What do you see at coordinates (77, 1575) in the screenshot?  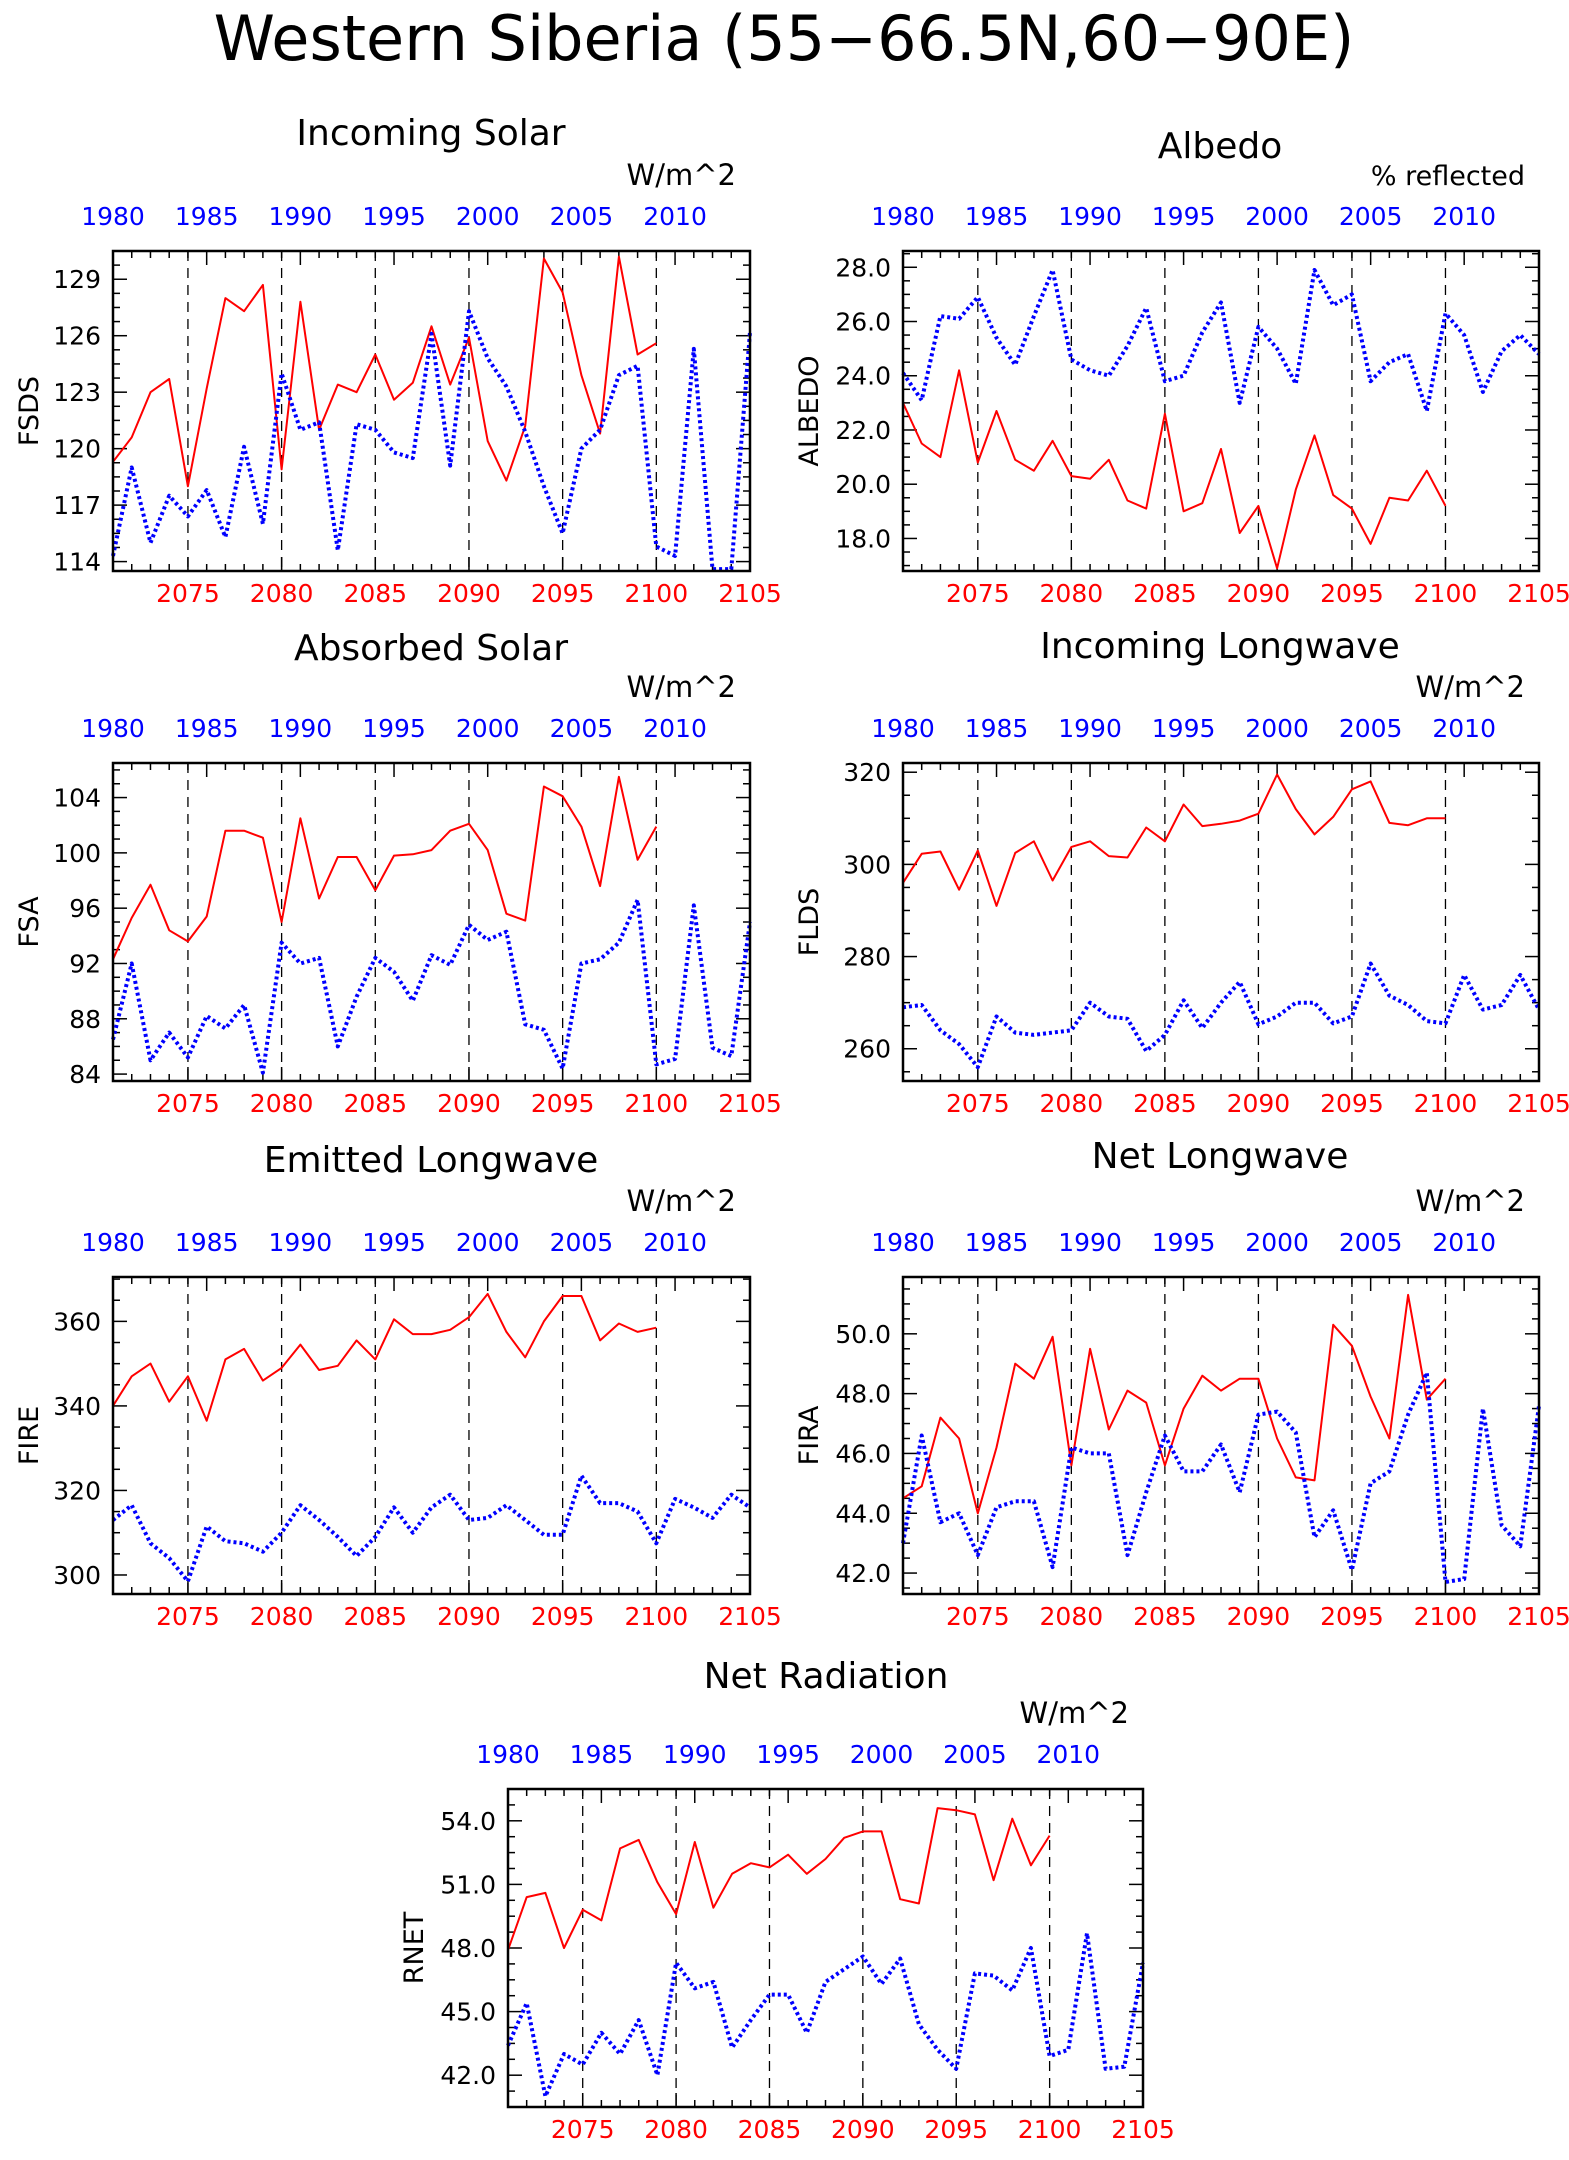 I see `y-tick-label: 300` at bounding box center [77, 1575].